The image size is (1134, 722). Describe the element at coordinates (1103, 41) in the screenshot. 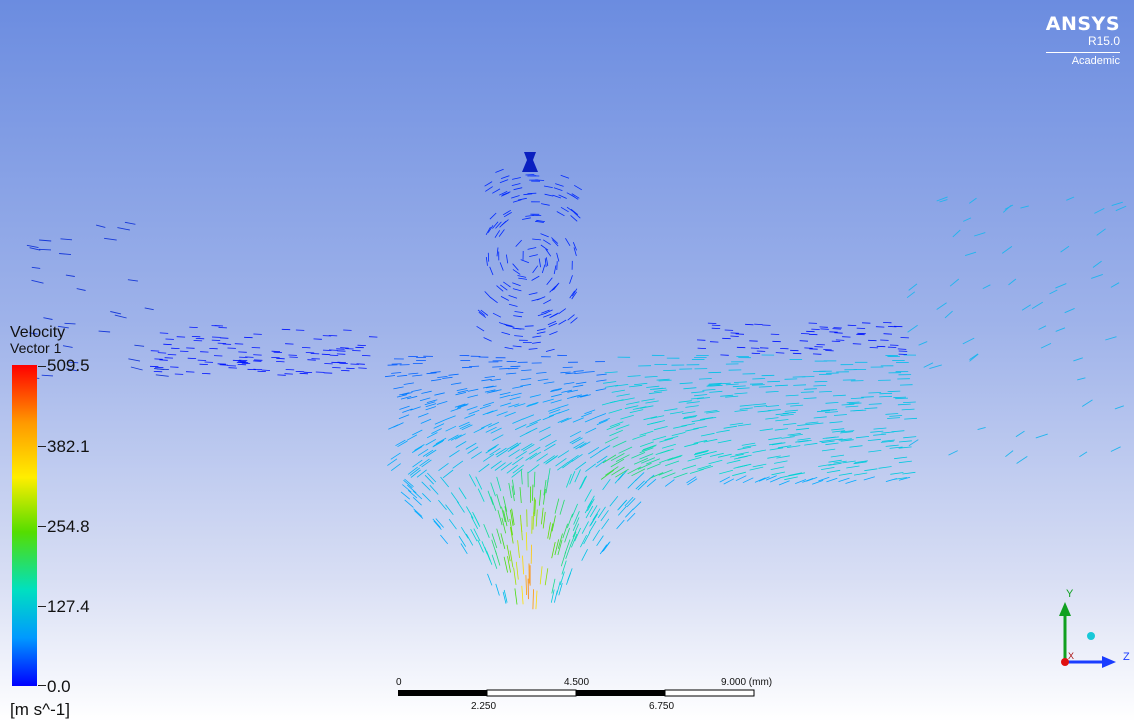

I see `logo-version: R15.0` at that location.